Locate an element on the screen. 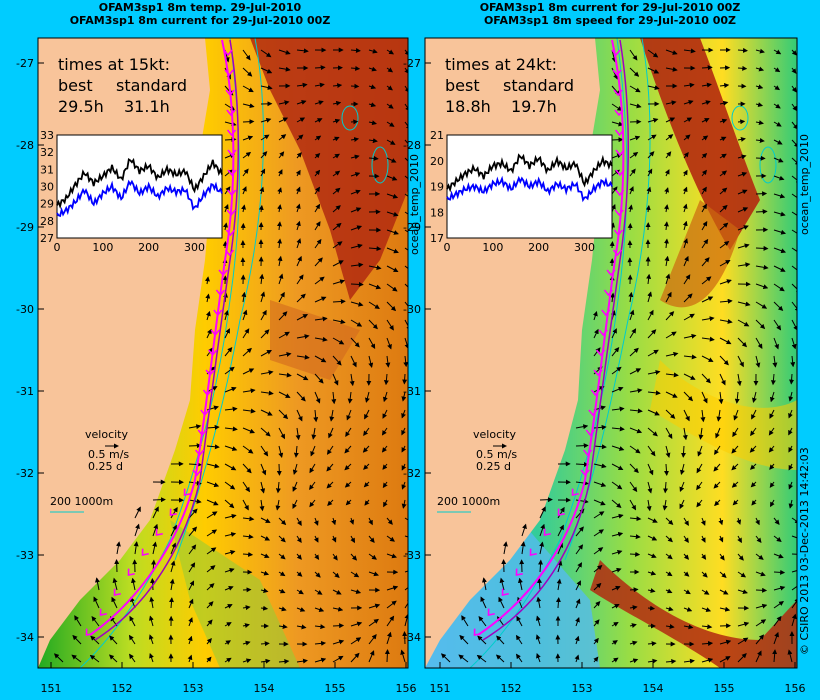 This screenshot has height=700, width=820. left-title-line2: OFAM3sp1 8m current for 29-Jul-2010 00Z is located at coordinates (200, 20).